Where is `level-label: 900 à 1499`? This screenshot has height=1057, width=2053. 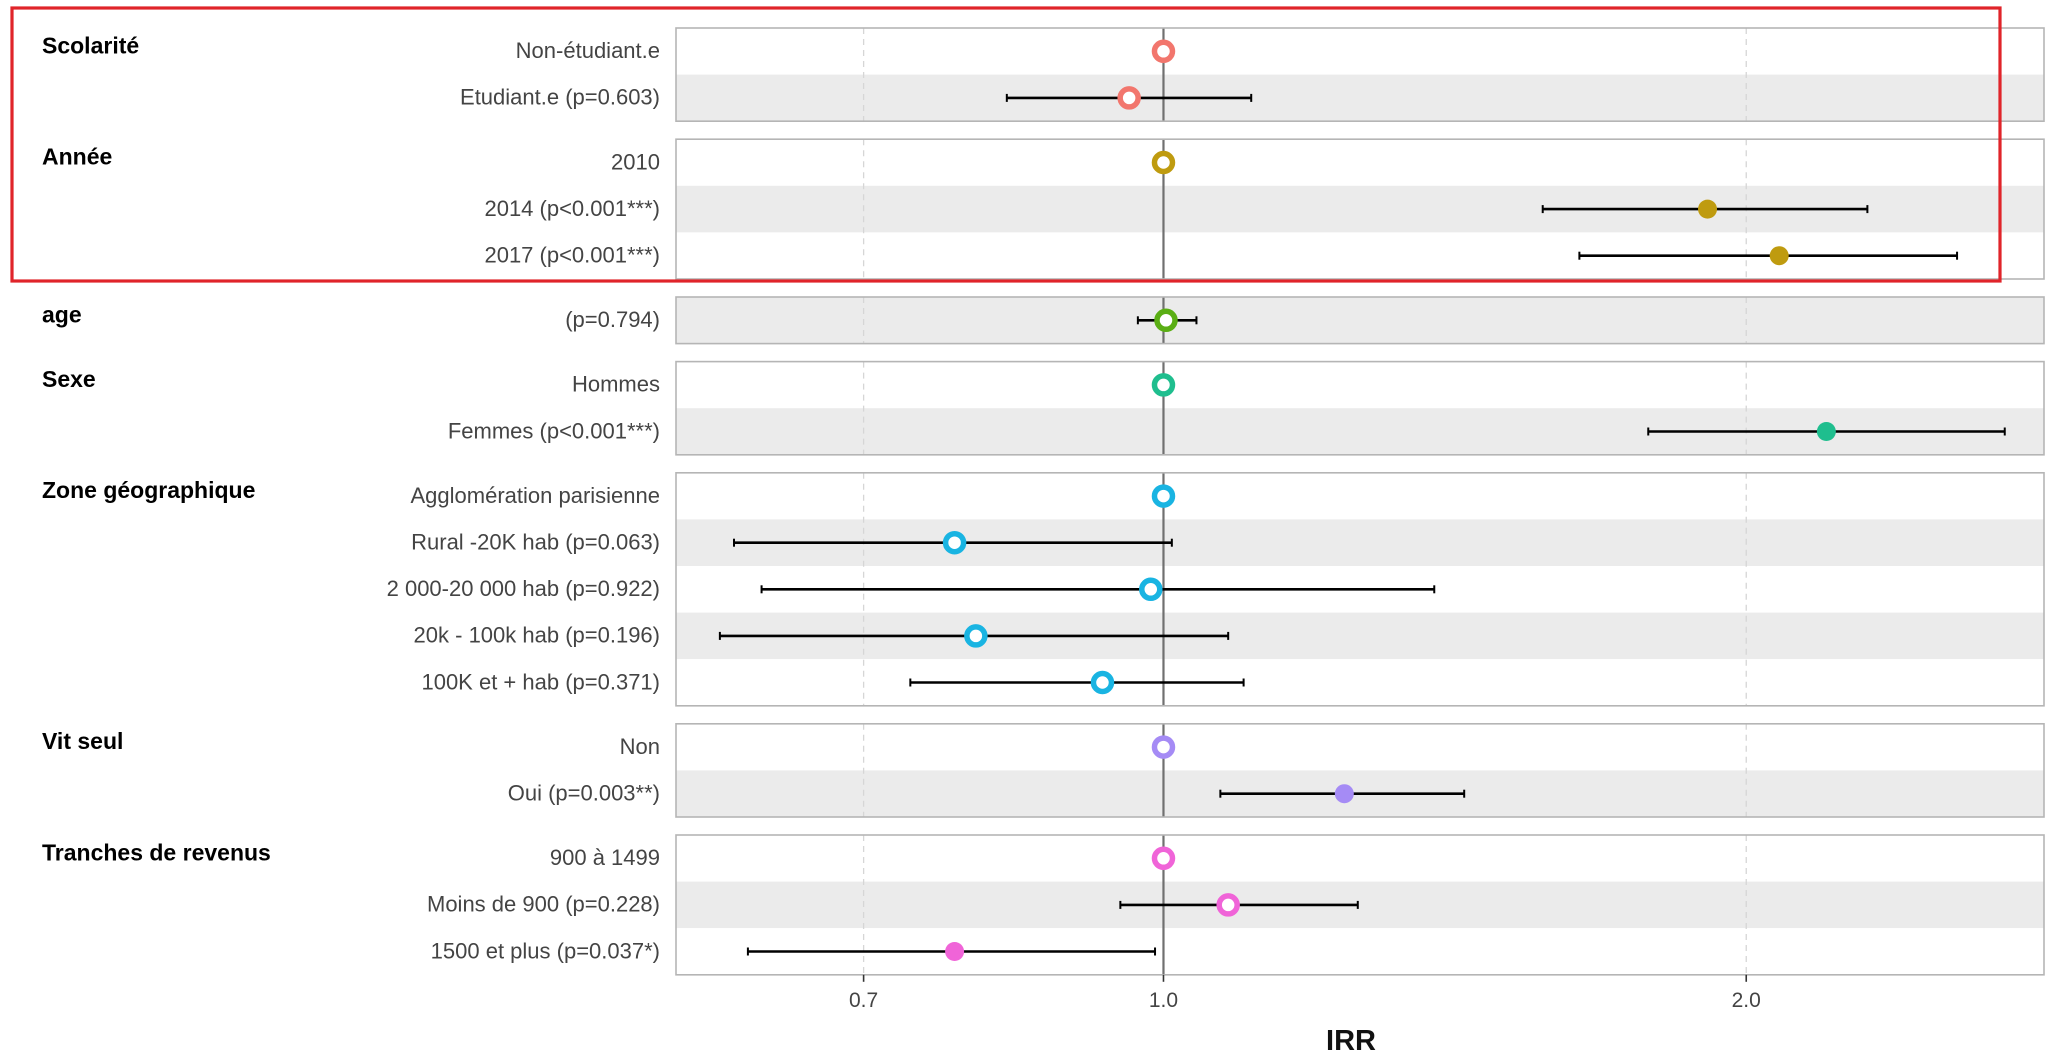 level-label: 900 à 1499 is located at coordinates (605, 857).